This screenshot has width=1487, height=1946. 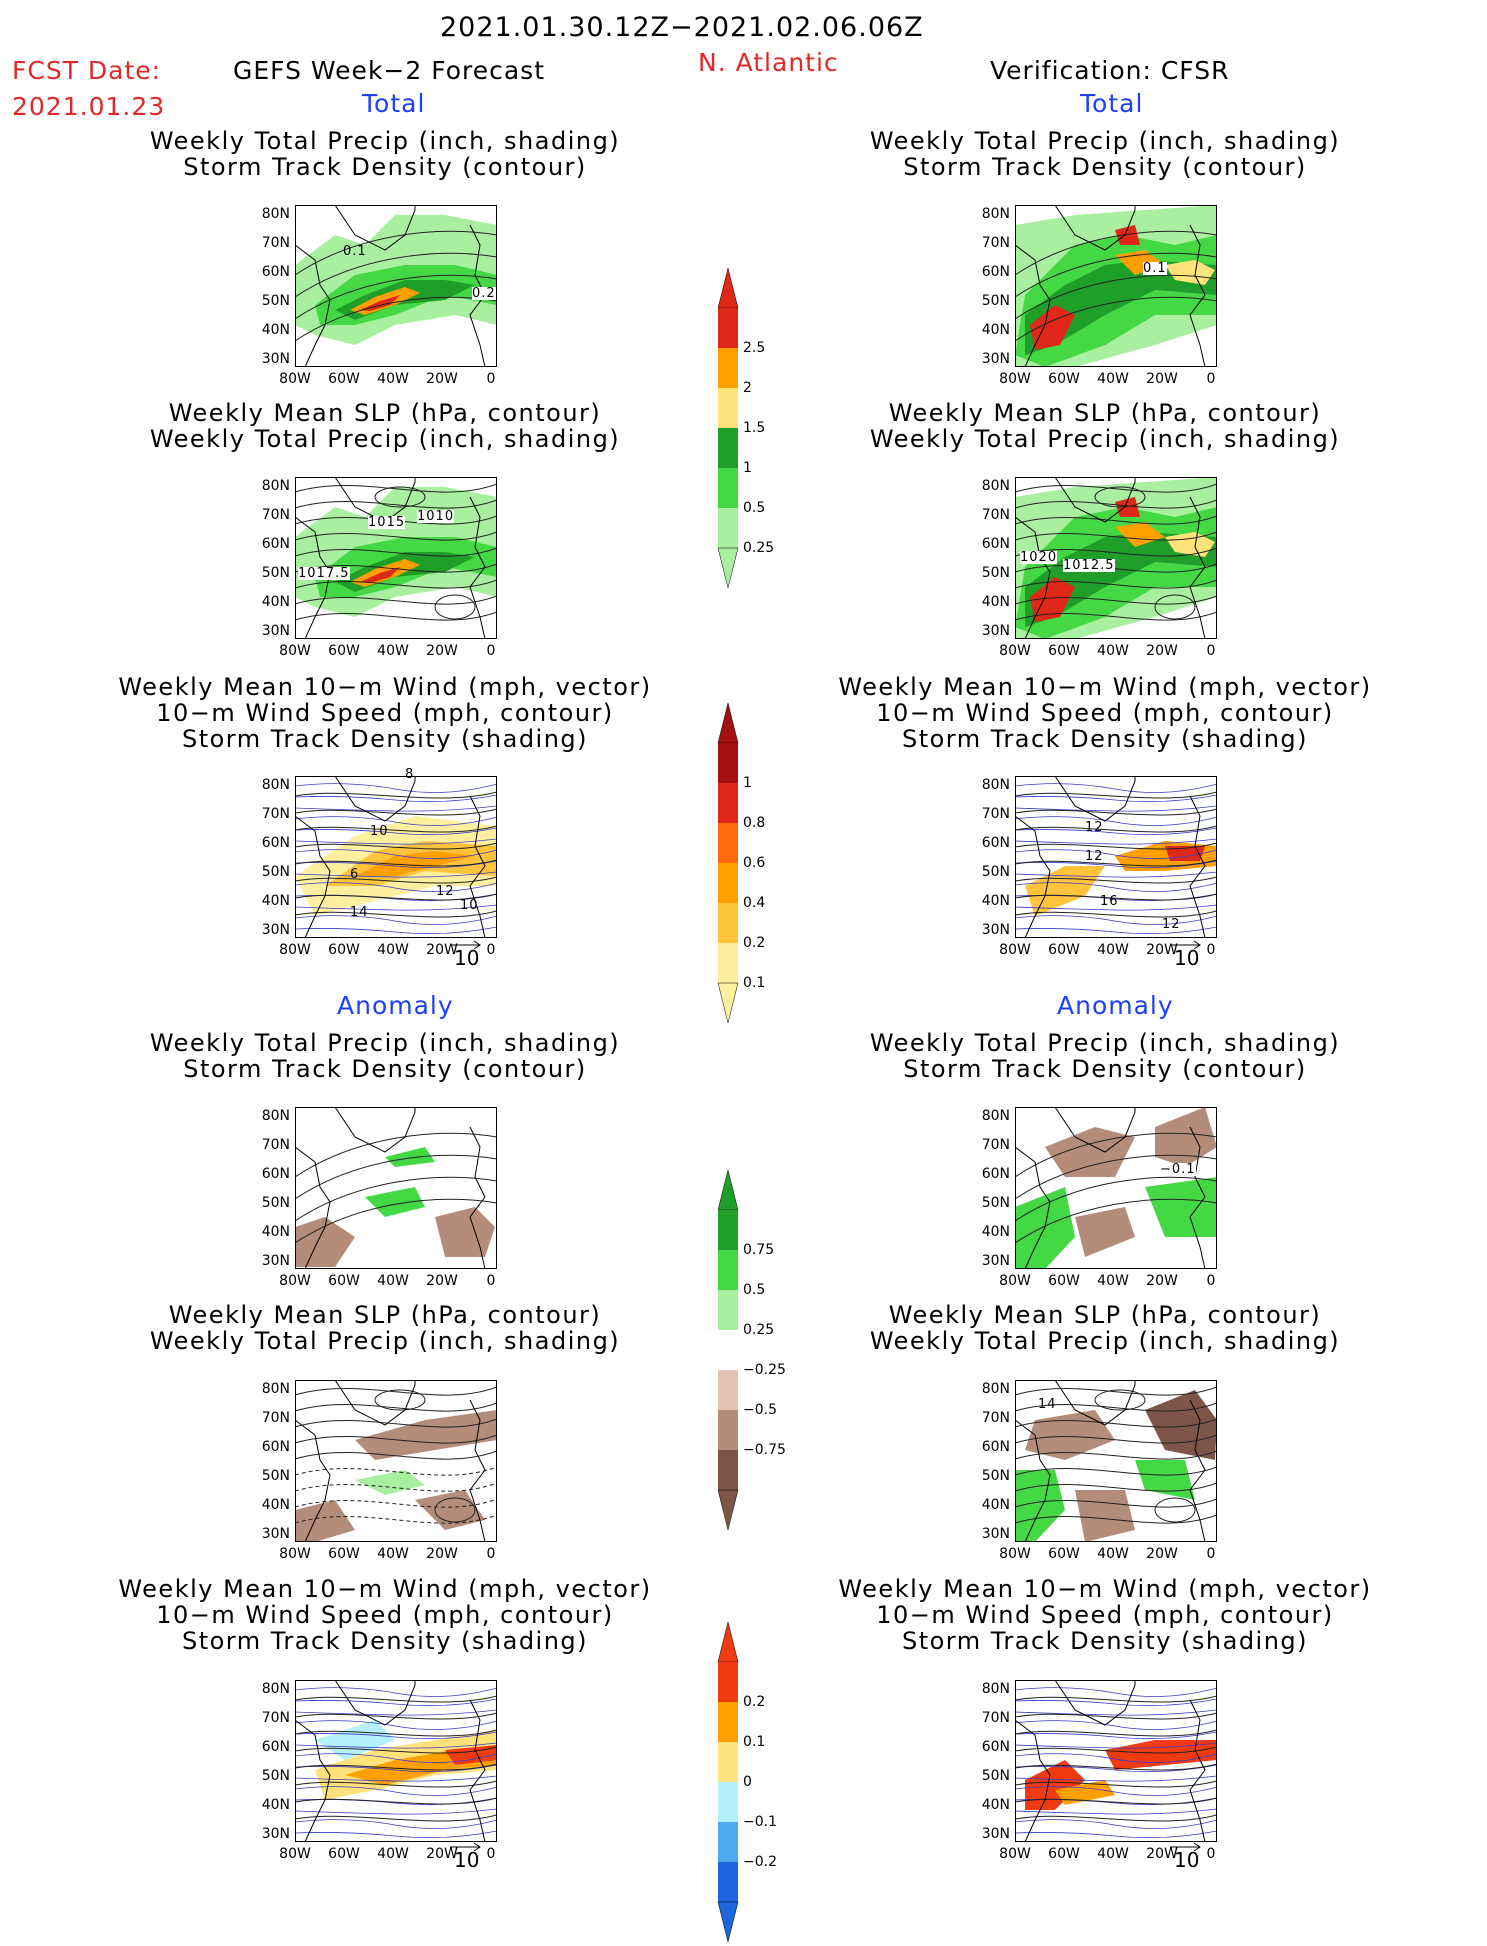 What do you see at coordinates (728, 863) in the screenshot?
I see `total-density-colorbar` at bounding box center [728, 863].